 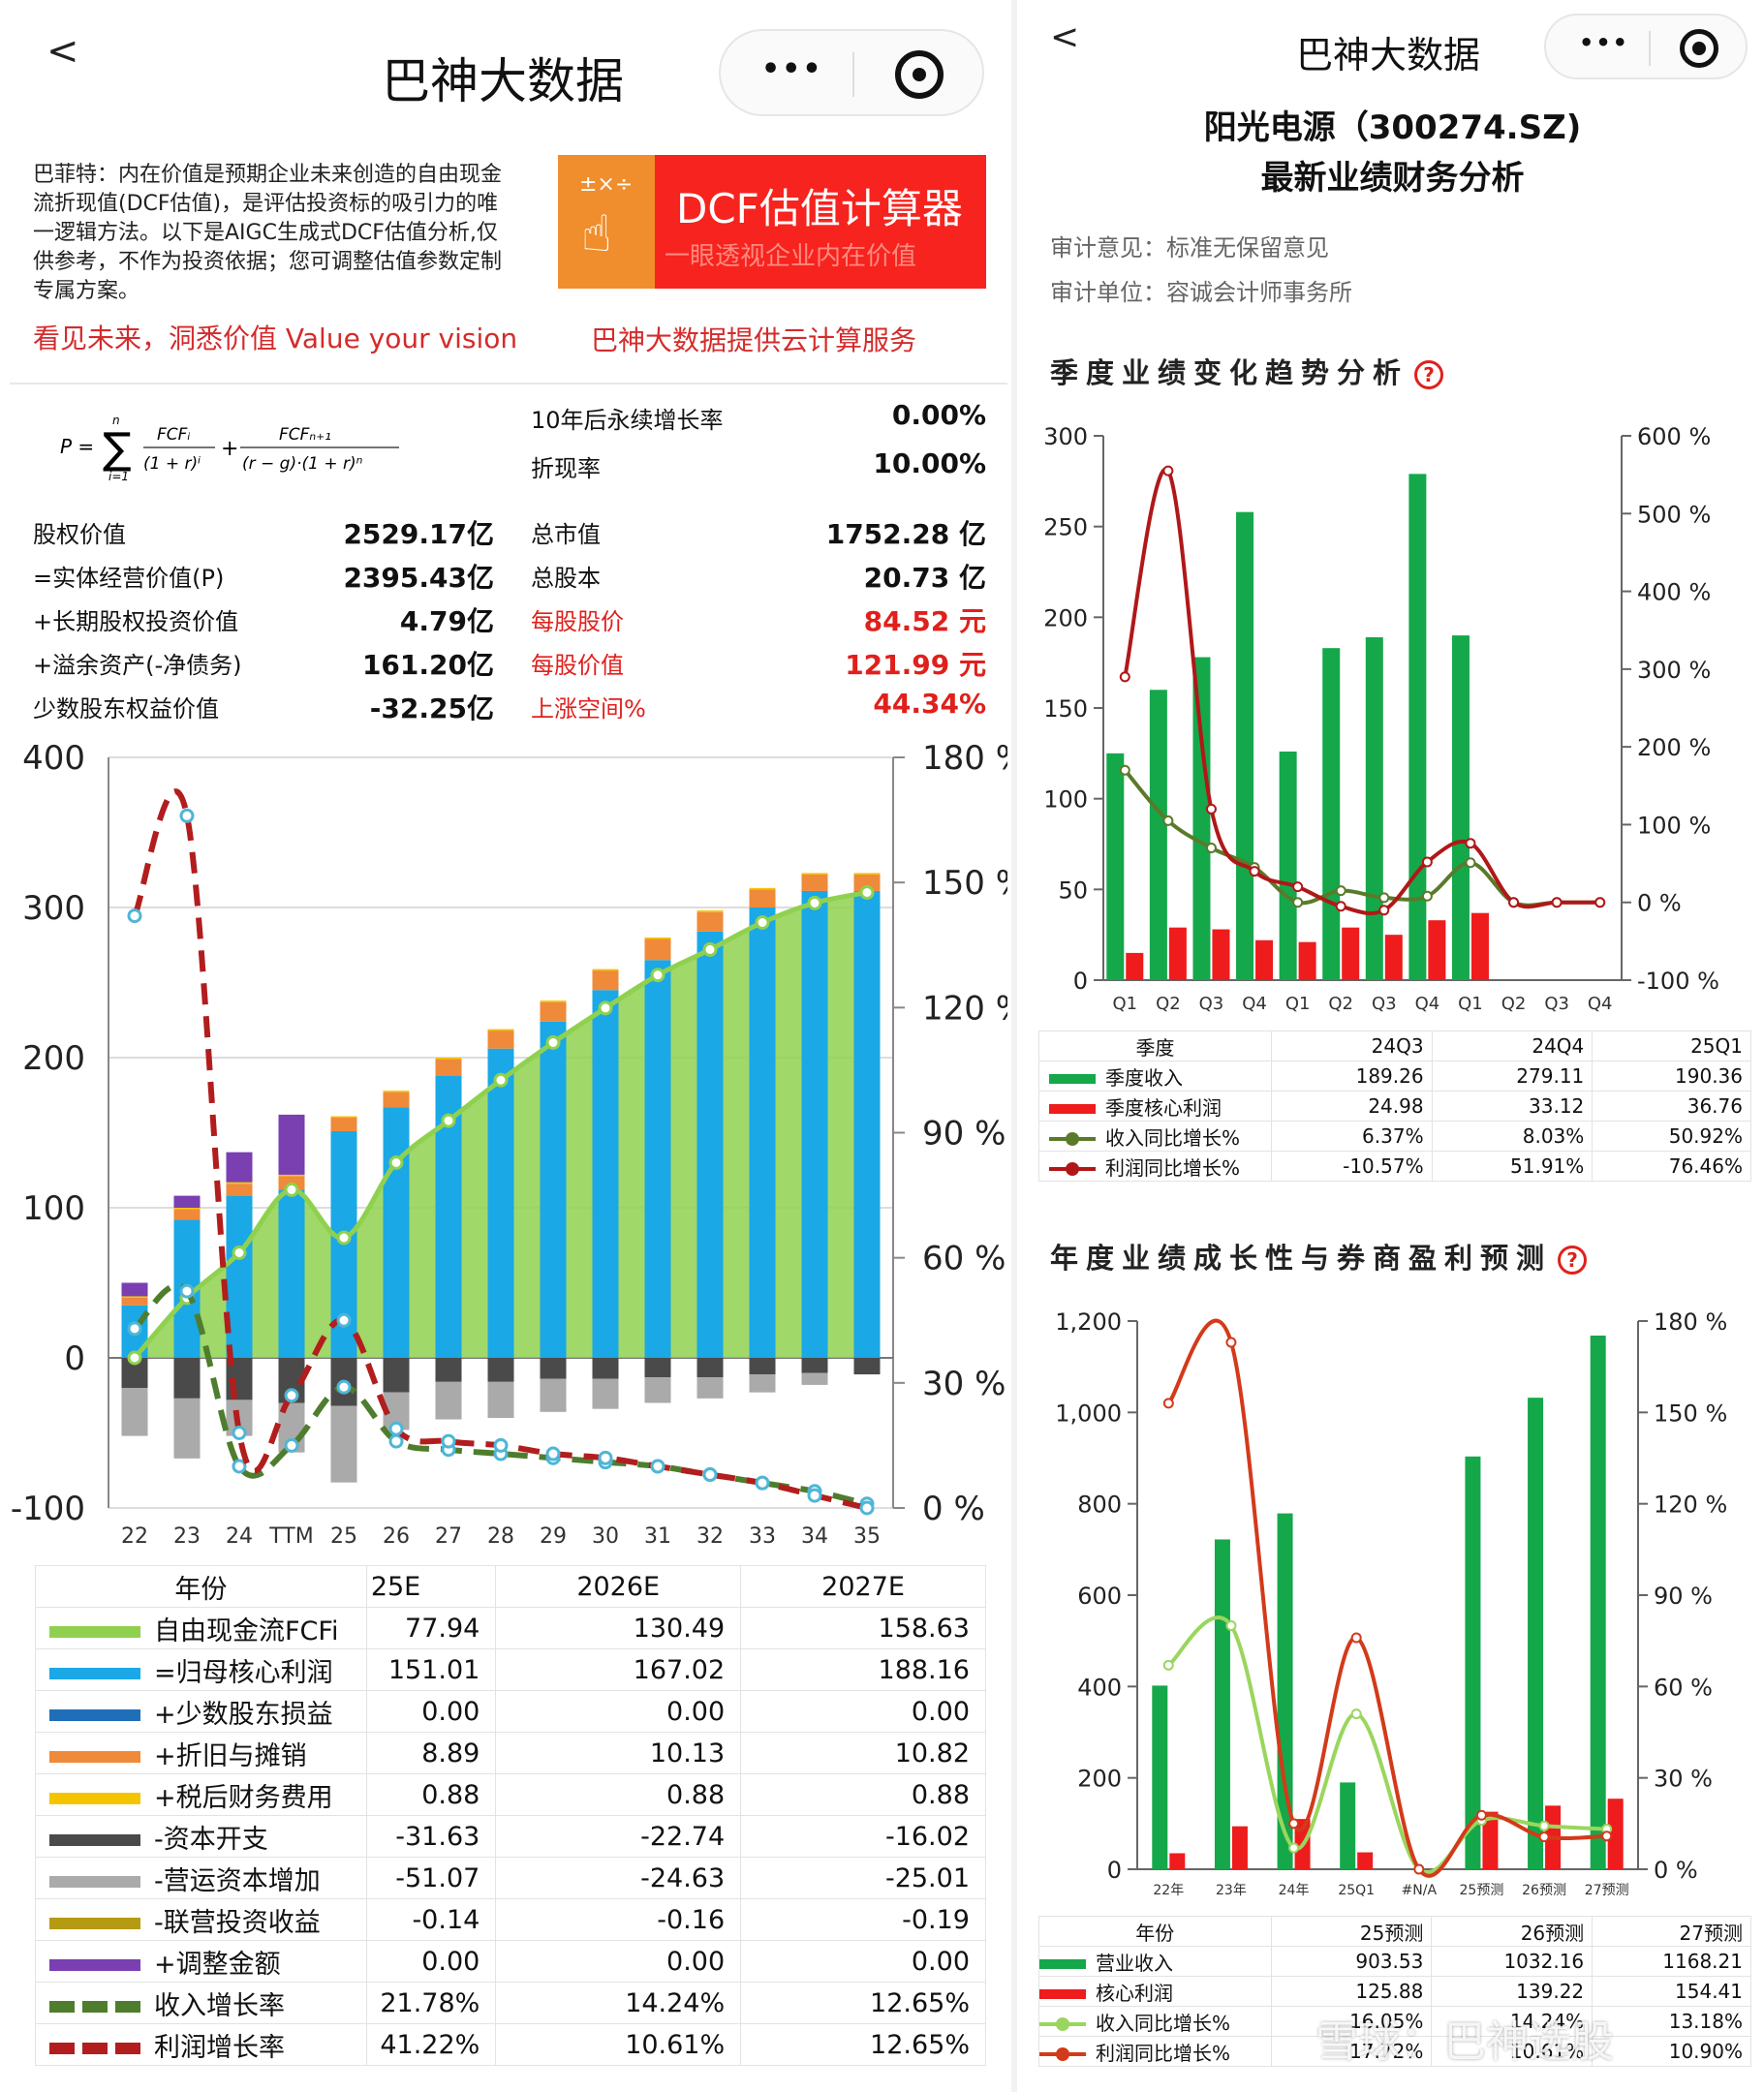 What do you see at coordinates (851, 72) in the screenshot?
I see `mini-program-capsule: •••` at bounding box center [851, 72].